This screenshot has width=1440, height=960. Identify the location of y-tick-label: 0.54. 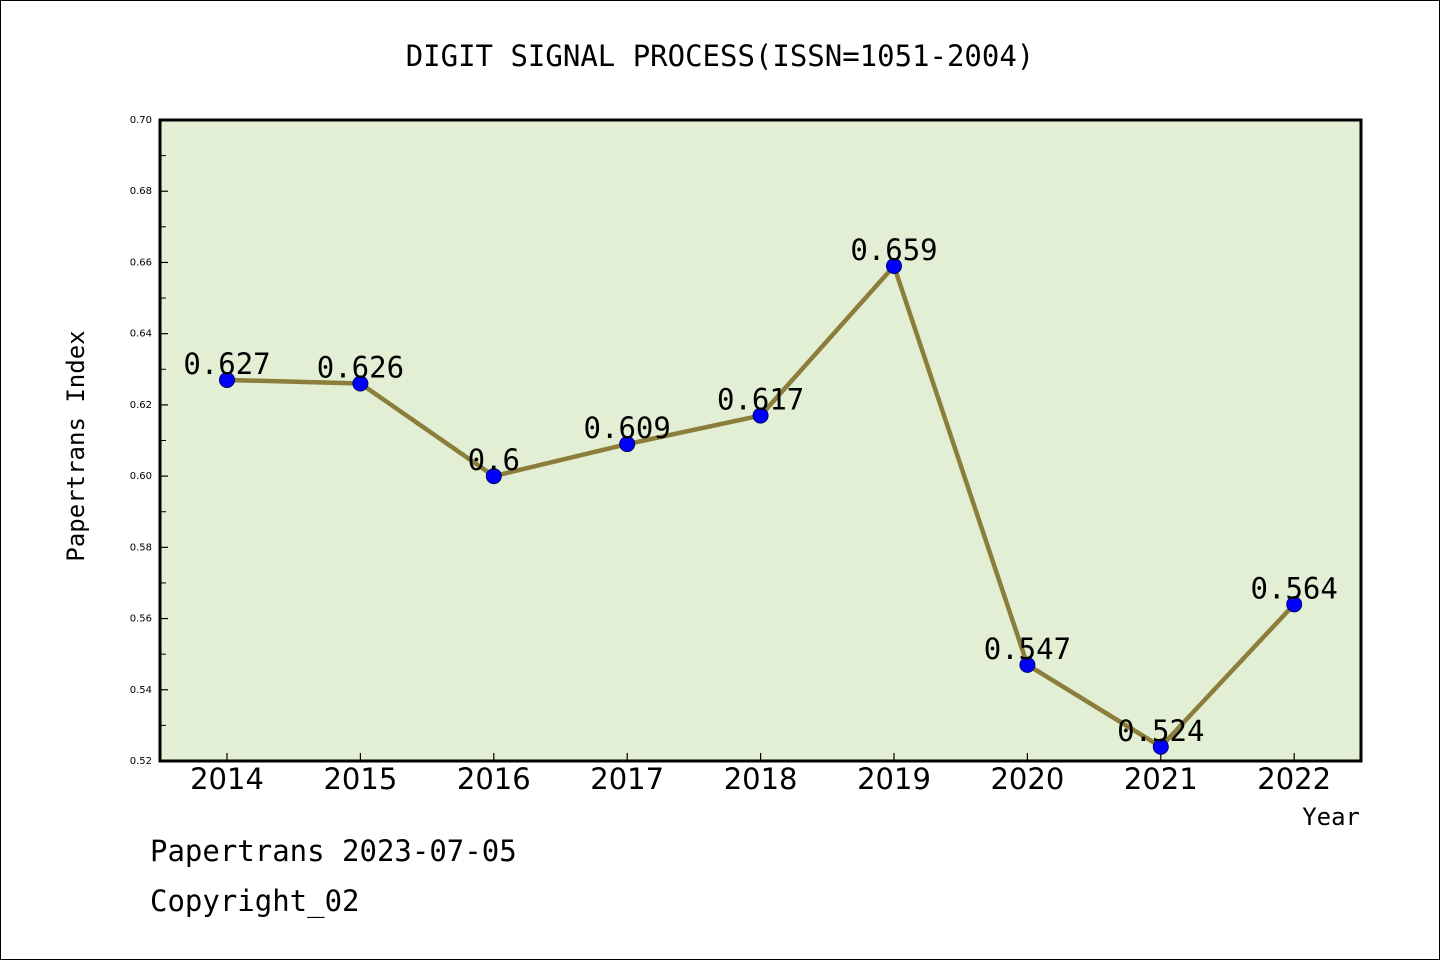
(141, 690).